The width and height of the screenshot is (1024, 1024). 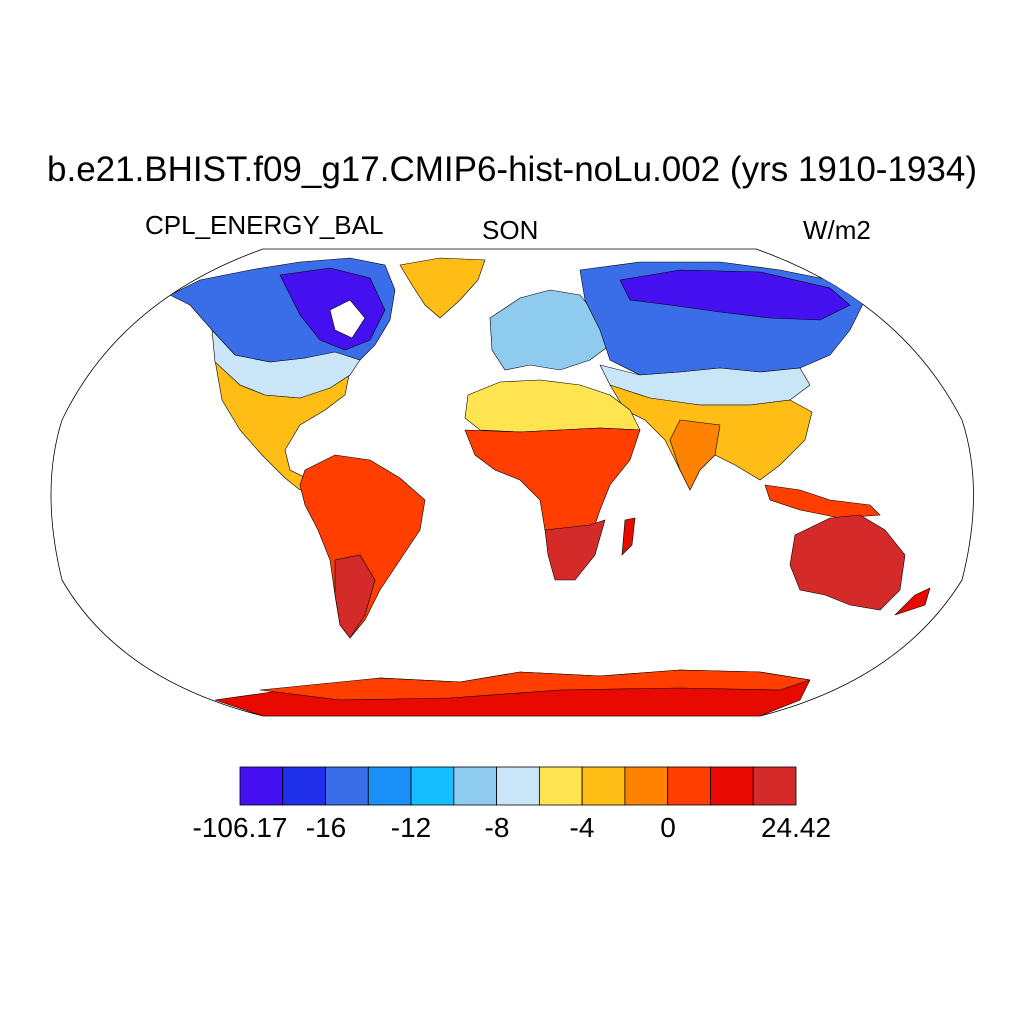 What do you see at coordinates (837, 230) in the screenshot?
I see `units-label: W/m2` at bounding box center [837, 230].